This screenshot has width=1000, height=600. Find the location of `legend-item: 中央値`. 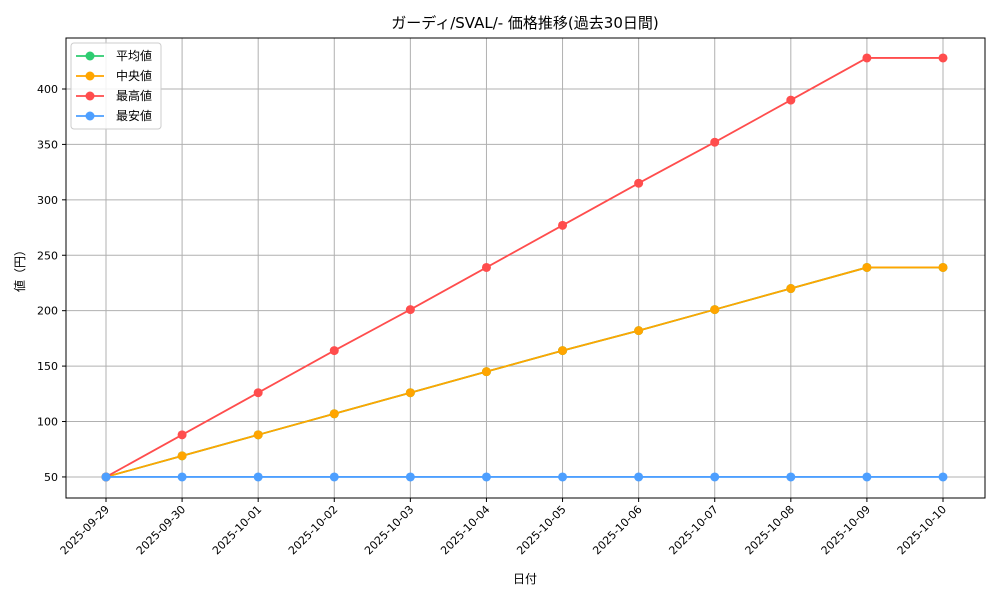

legend-item: 中央値 is located at coordinates (114, 75).